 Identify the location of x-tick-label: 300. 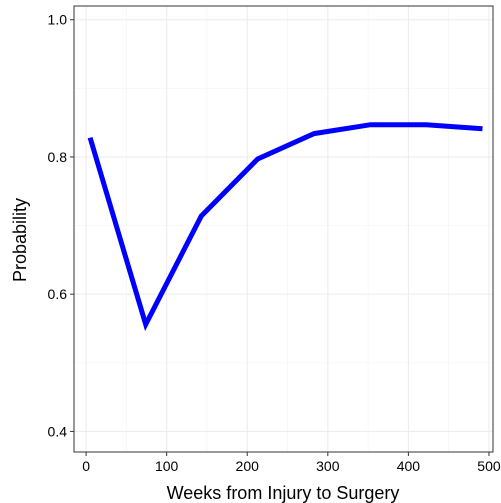
(328, 466).